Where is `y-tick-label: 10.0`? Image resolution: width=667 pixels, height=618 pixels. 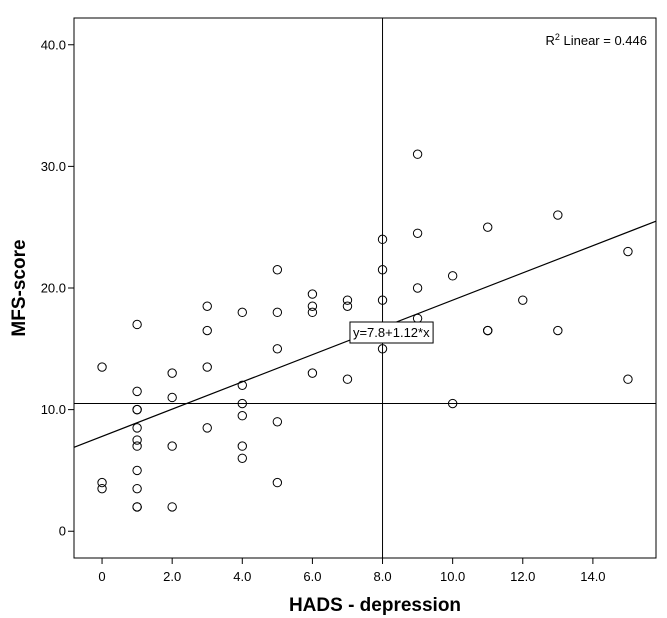 y-tick-label: 10.0 is located at coordinates (53, 409).